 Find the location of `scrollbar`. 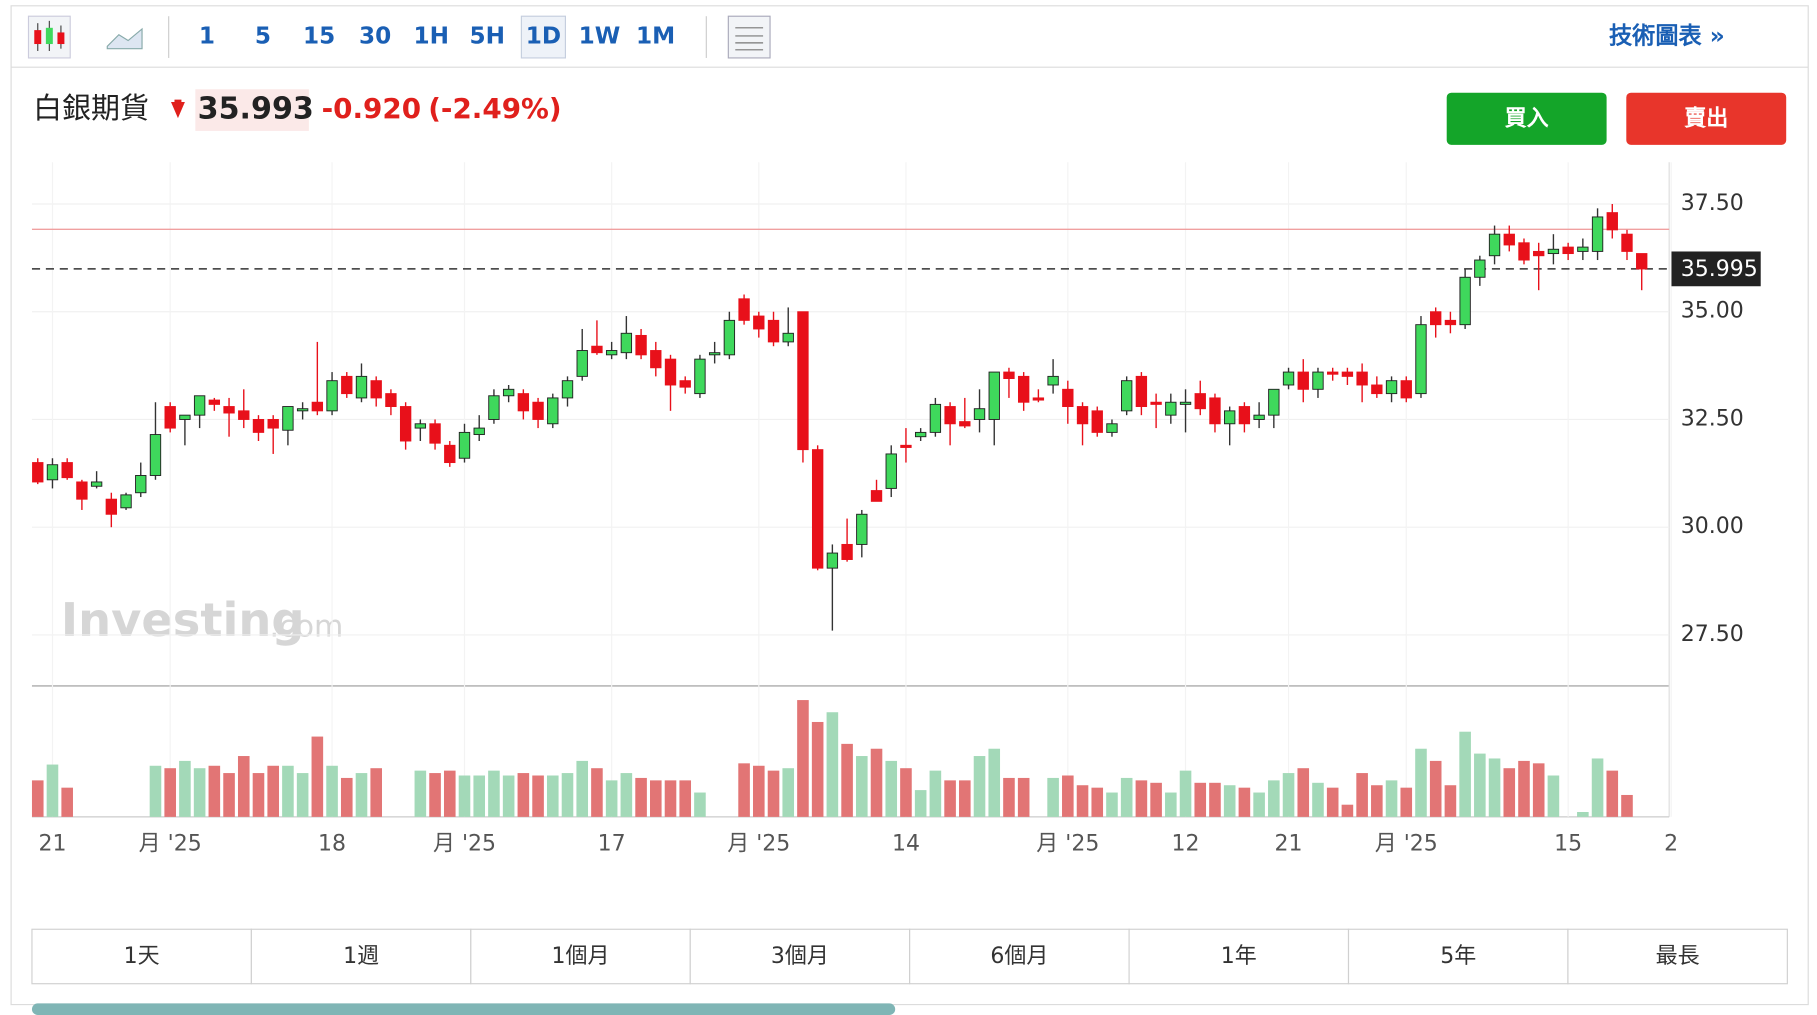

scrollbar is located at coordinates (463, 1009).